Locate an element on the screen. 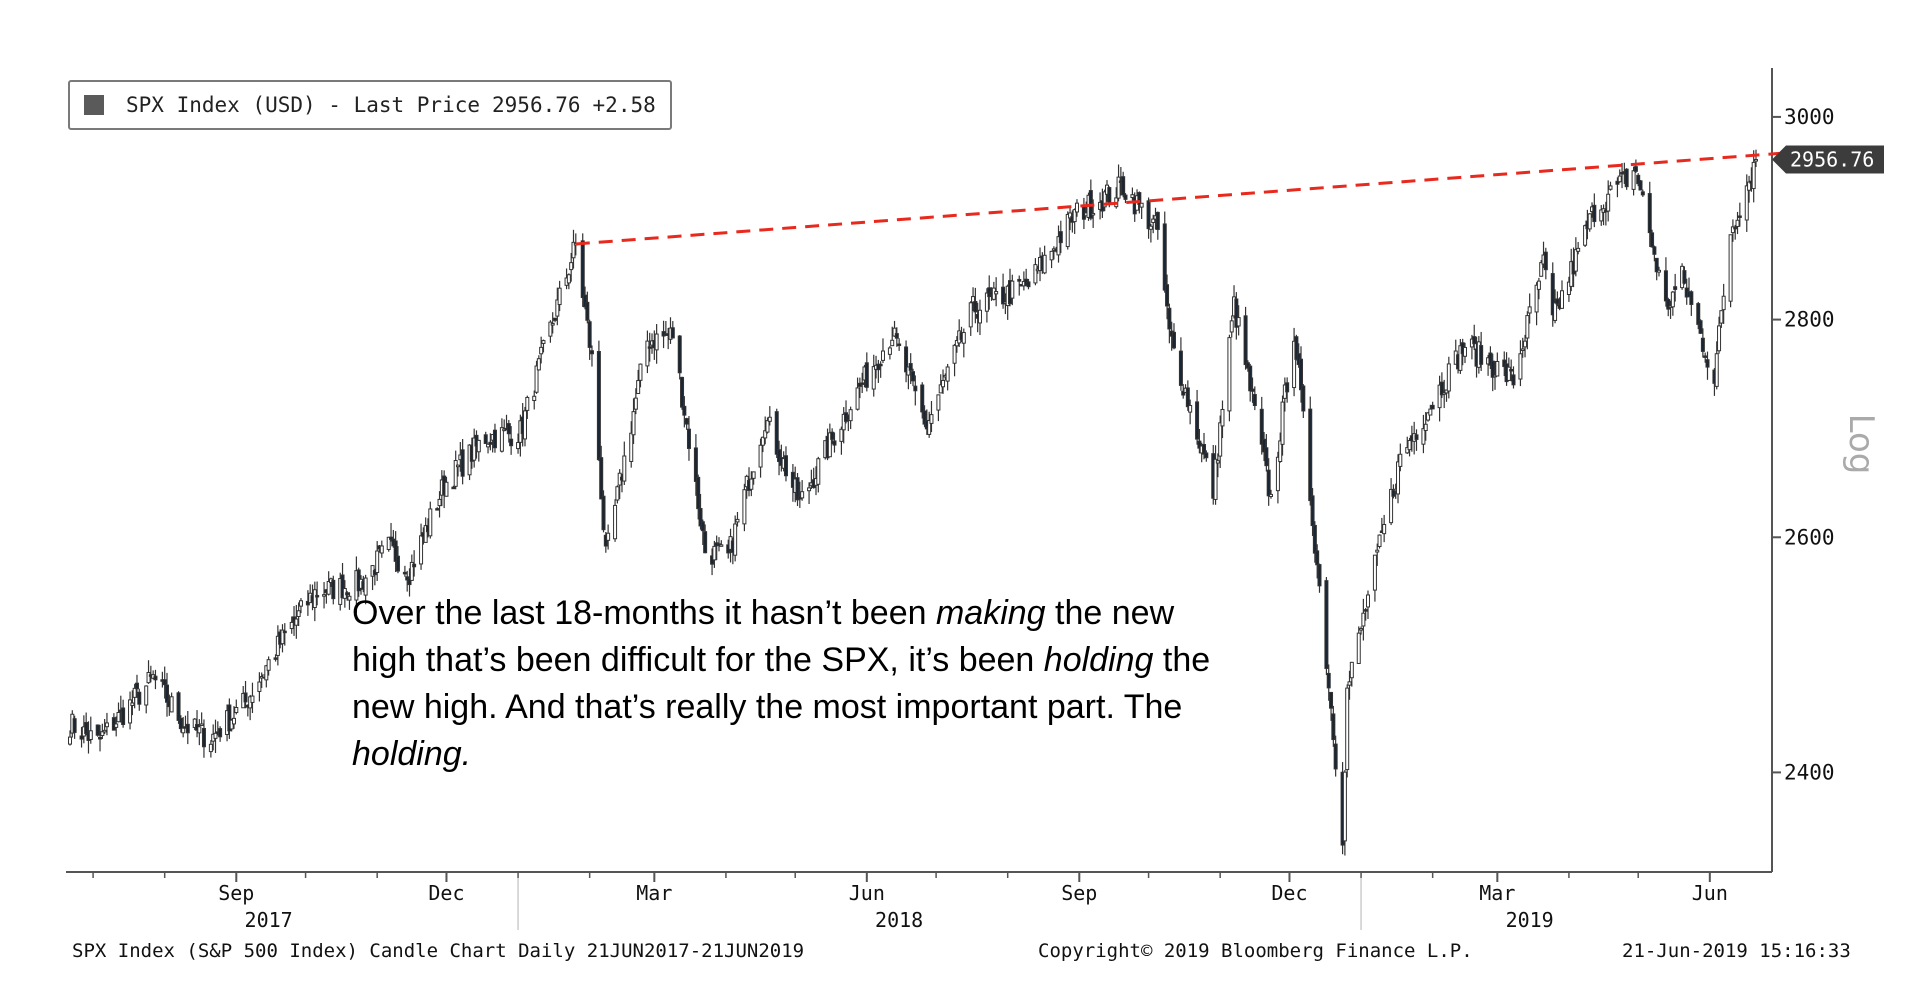 This screenshot has width=1920, height=982. y-tick-label: 3000 is located at coordinates (1809, 117).